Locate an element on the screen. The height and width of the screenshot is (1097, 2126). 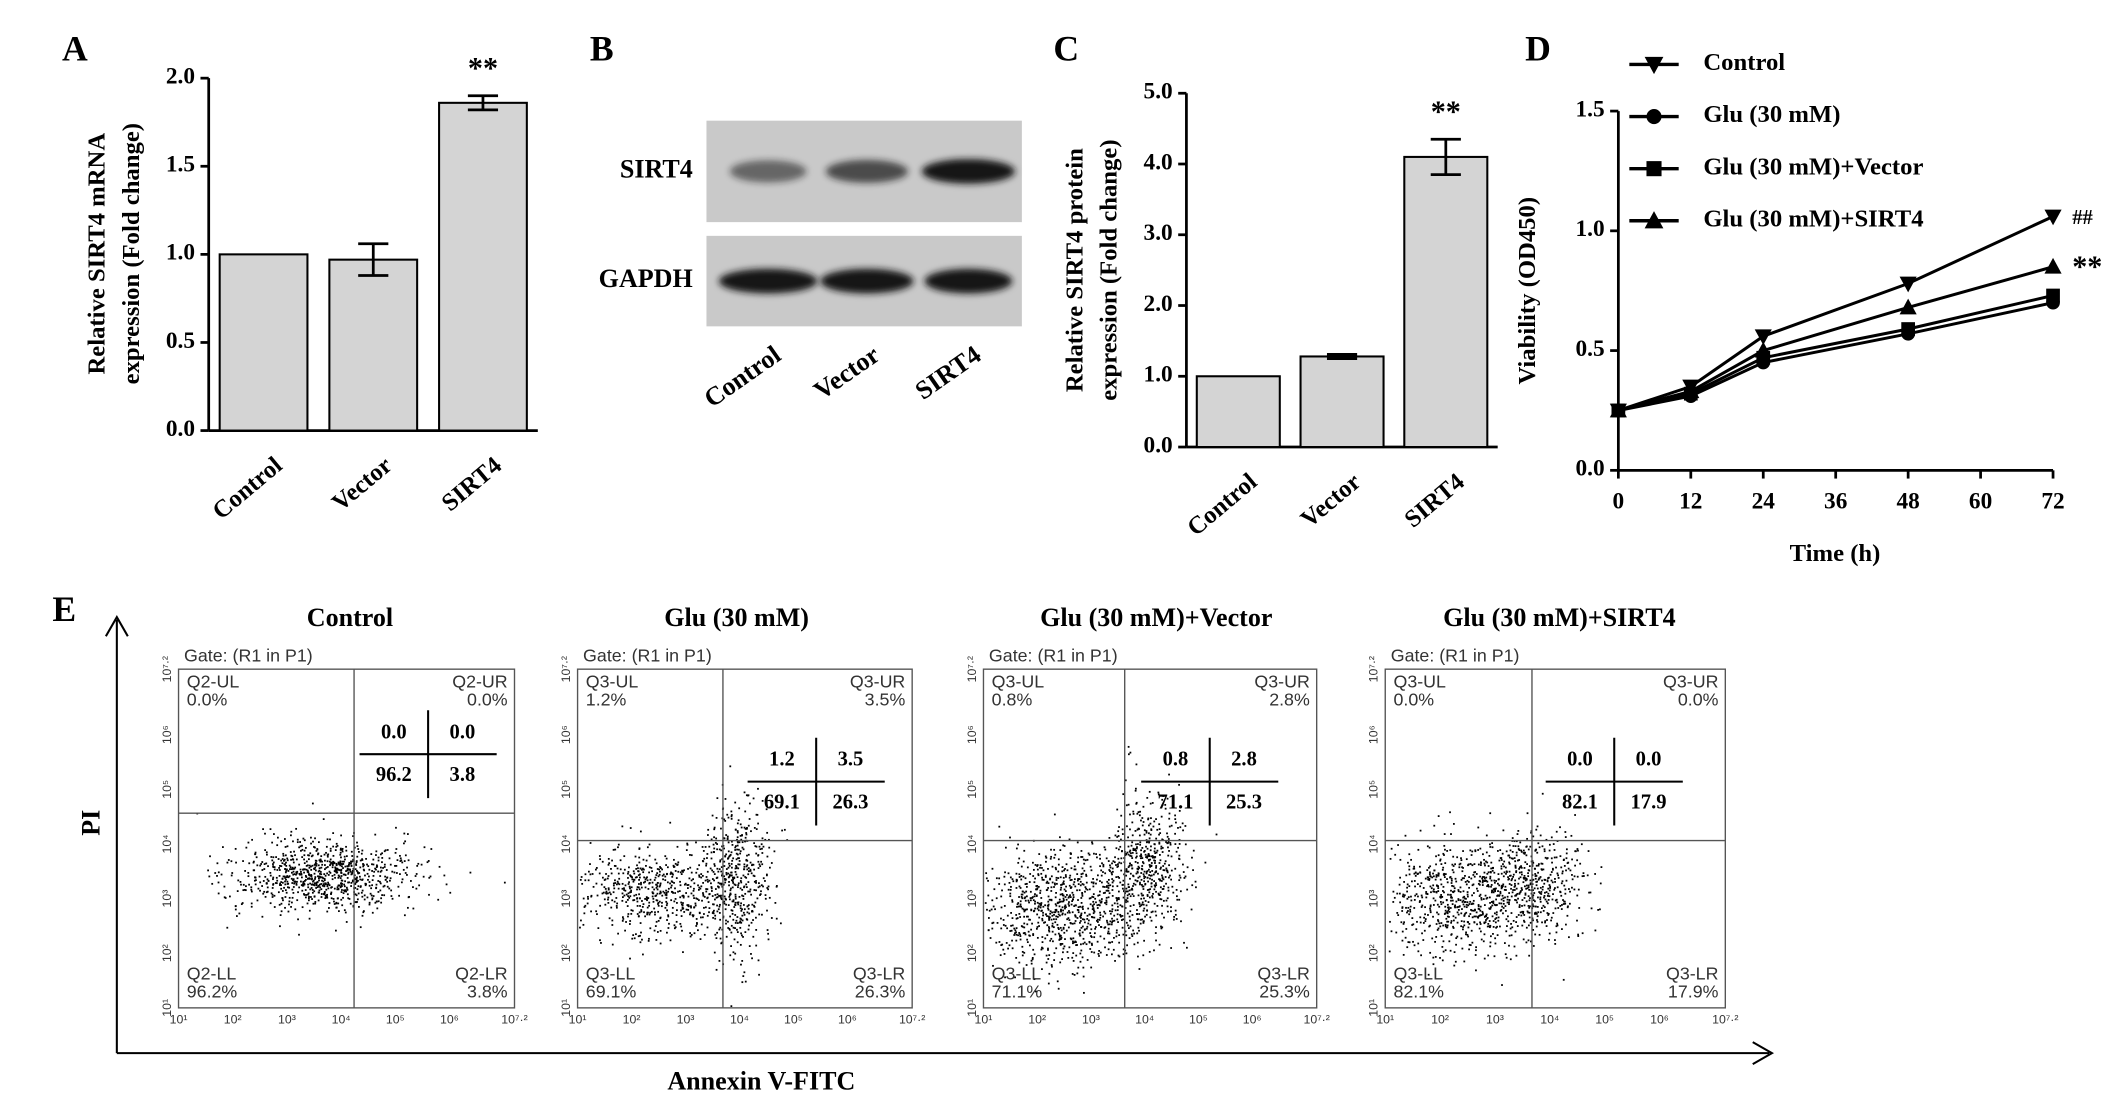
bar is located at coordinates (263, 342).